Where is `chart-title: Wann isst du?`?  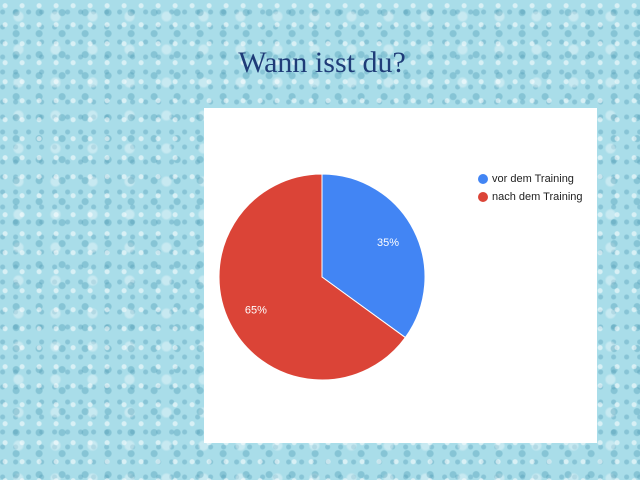
chart-title: Wann isst du? is located at coordinates (322, 62).